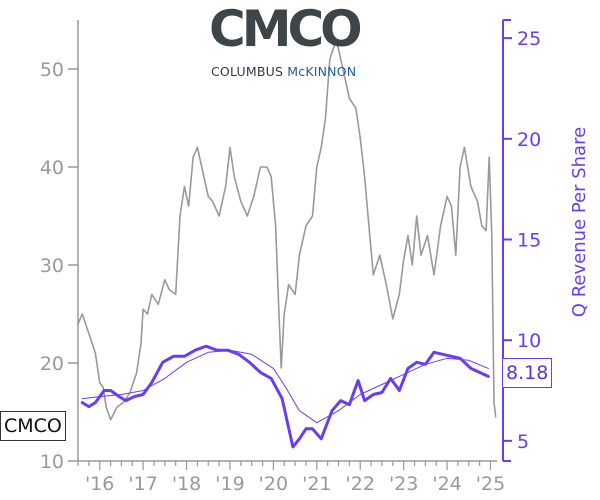 This screenshot has width=600, height=500. I want to click on revenue-per-share-trend-line, so click(285, 386).